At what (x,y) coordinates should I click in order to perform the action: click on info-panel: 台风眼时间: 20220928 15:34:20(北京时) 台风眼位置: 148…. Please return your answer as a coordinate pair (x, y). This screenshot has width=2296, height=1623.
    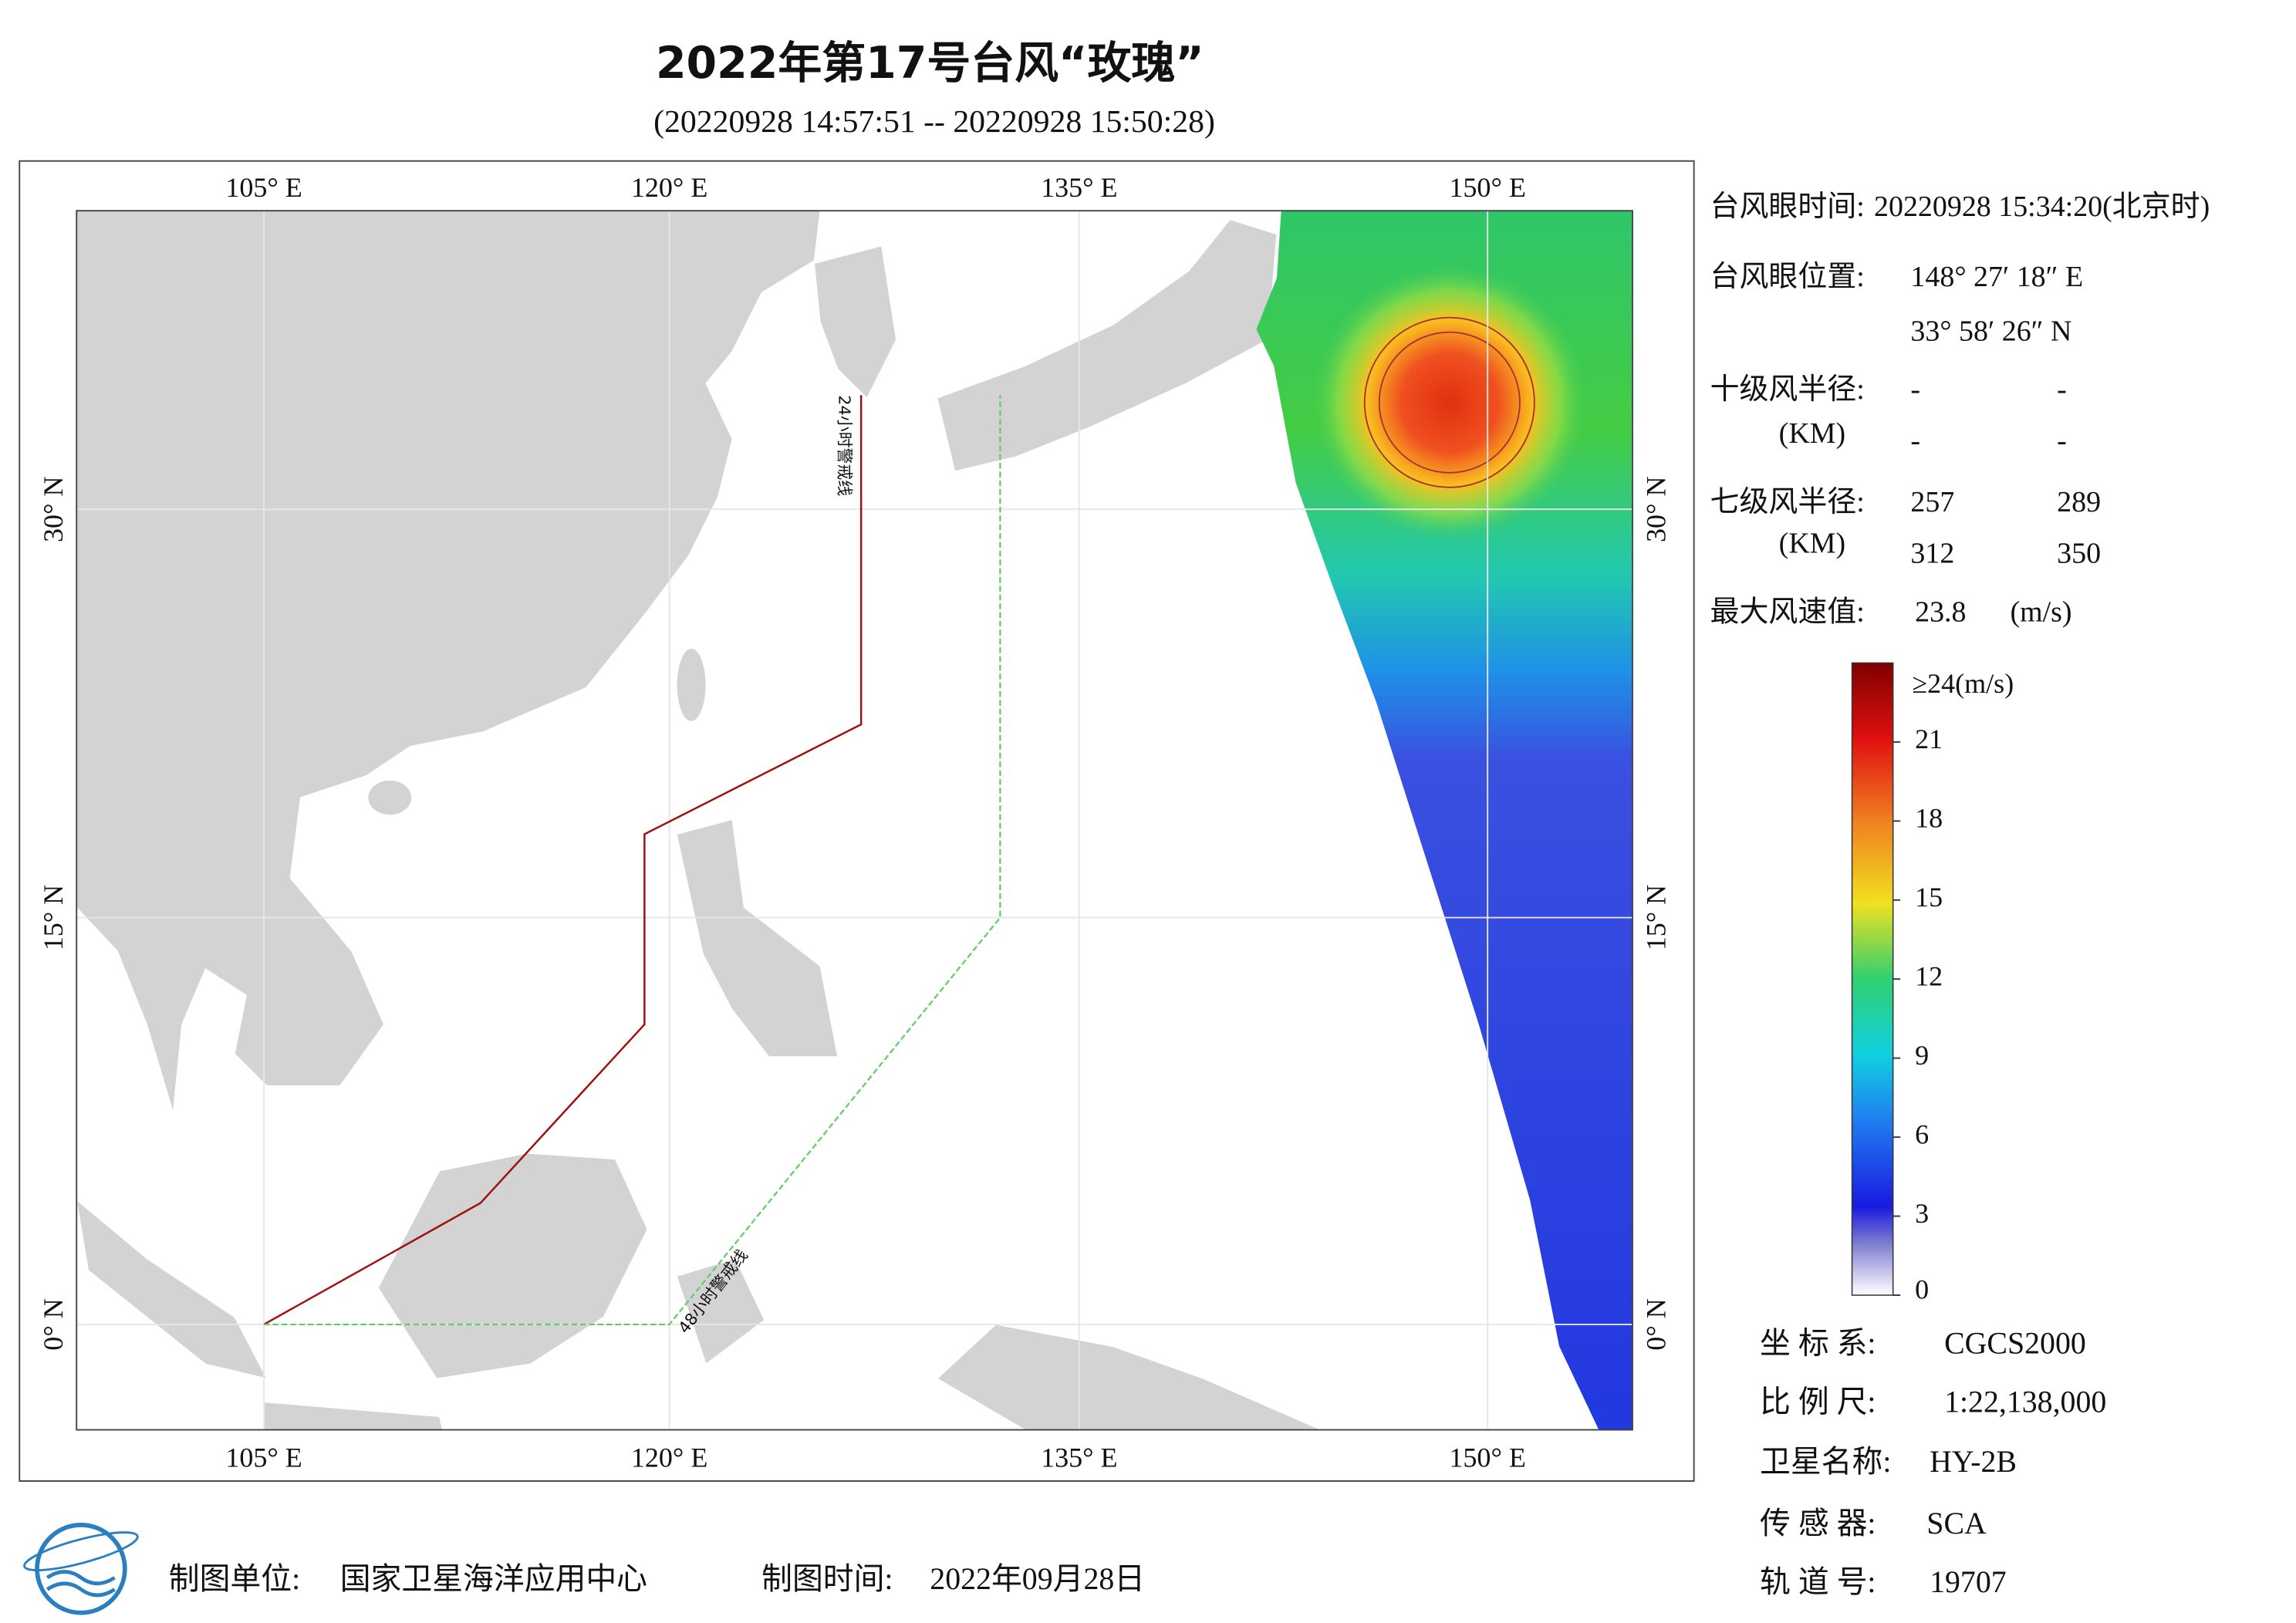
    Looking at the image, I should click on (1960, 410).